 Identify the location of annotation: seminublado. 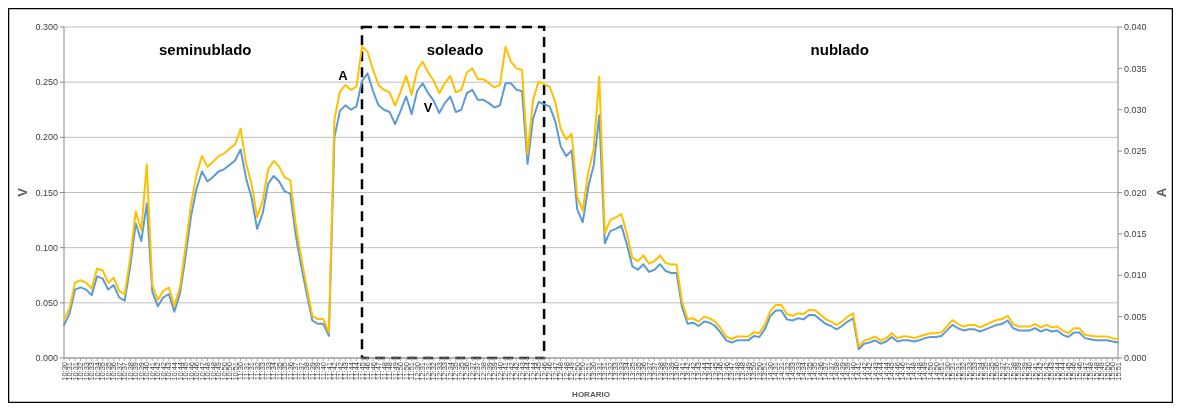
(205, 49).